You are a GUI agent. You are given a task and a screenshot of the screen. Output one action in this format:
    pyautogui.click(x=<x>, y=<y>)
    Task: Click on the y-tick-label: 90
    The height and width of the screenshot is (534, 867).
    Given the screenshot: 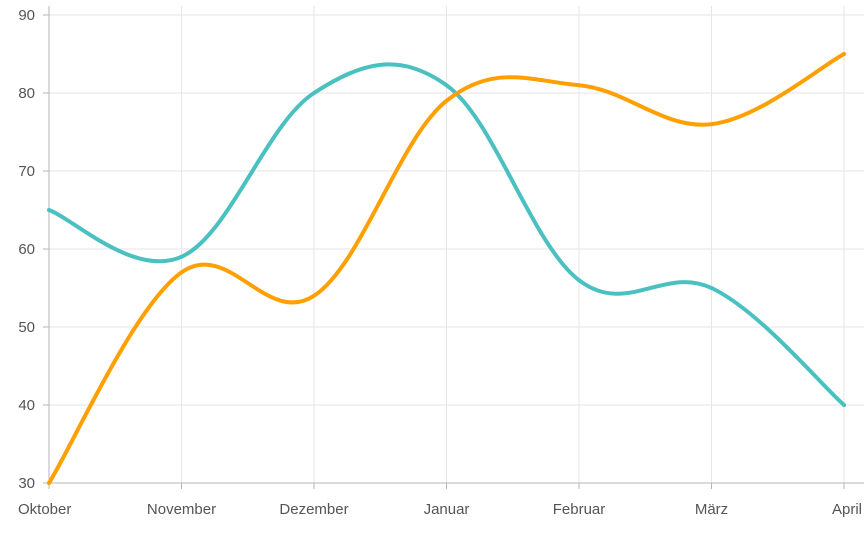 What is the action you would take?
    pyautogui.click(x=26, y=15)
    